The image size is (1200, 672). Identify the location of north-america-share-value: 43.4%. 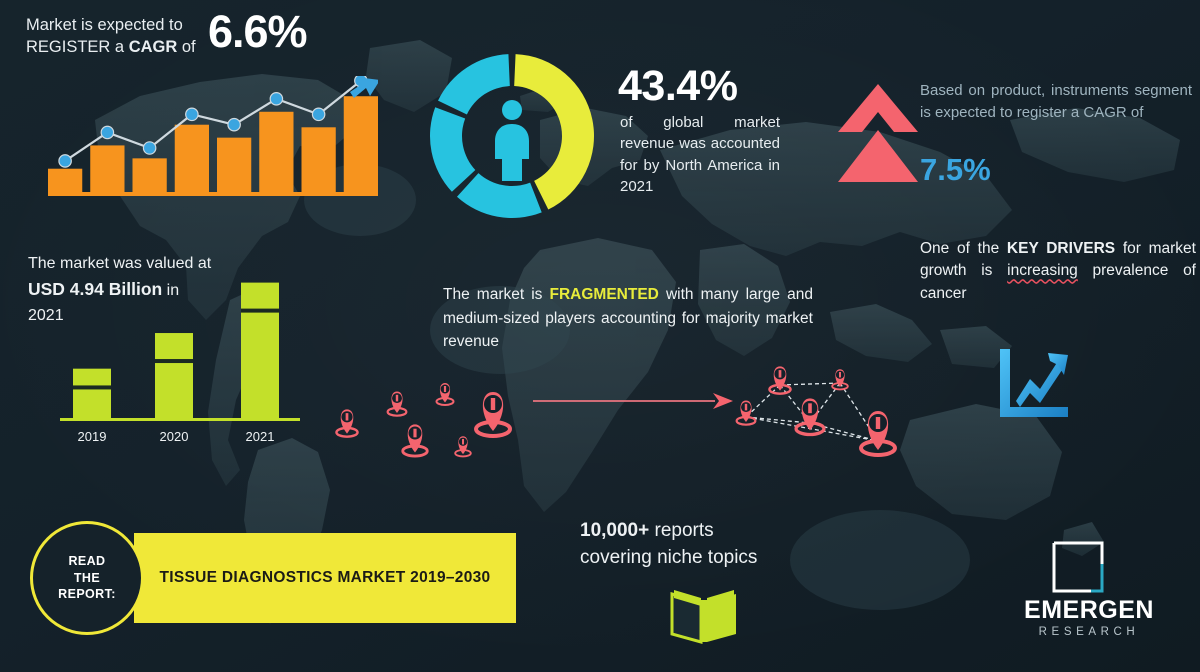
(678, 86).